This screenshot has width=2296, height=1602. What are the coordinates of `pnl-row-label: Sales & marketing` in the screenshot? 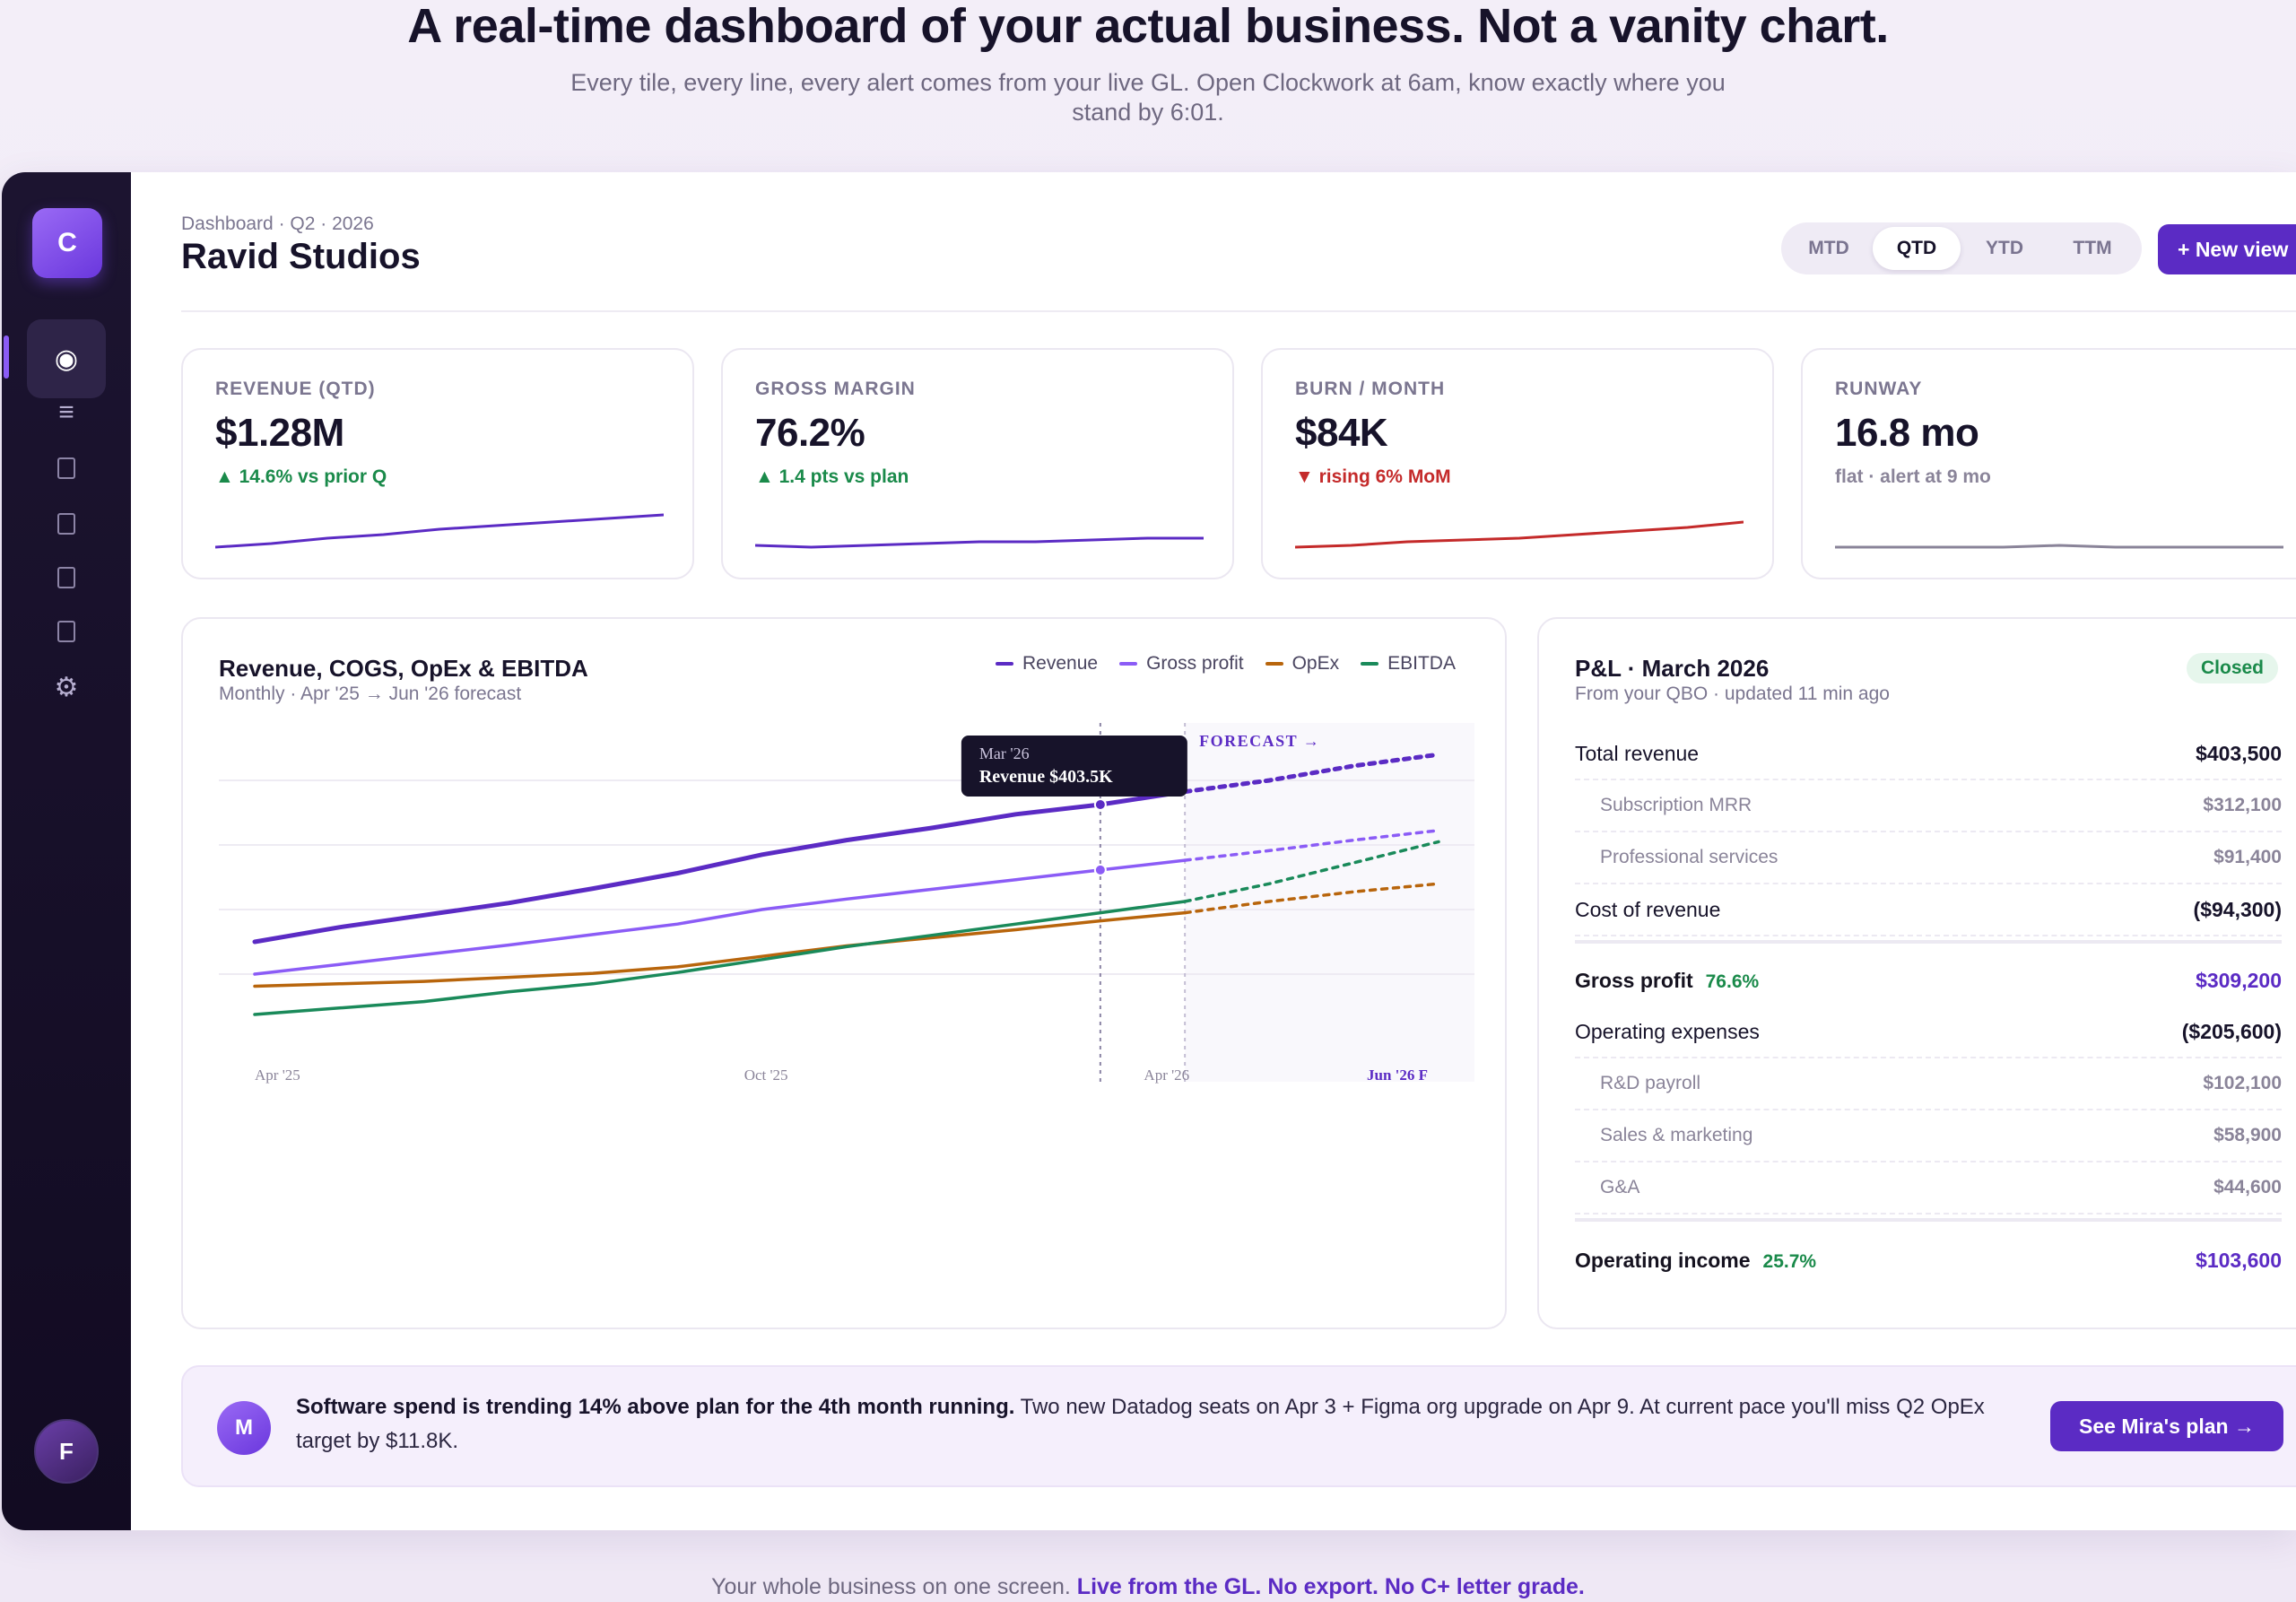 It's located at (1676, 1135).